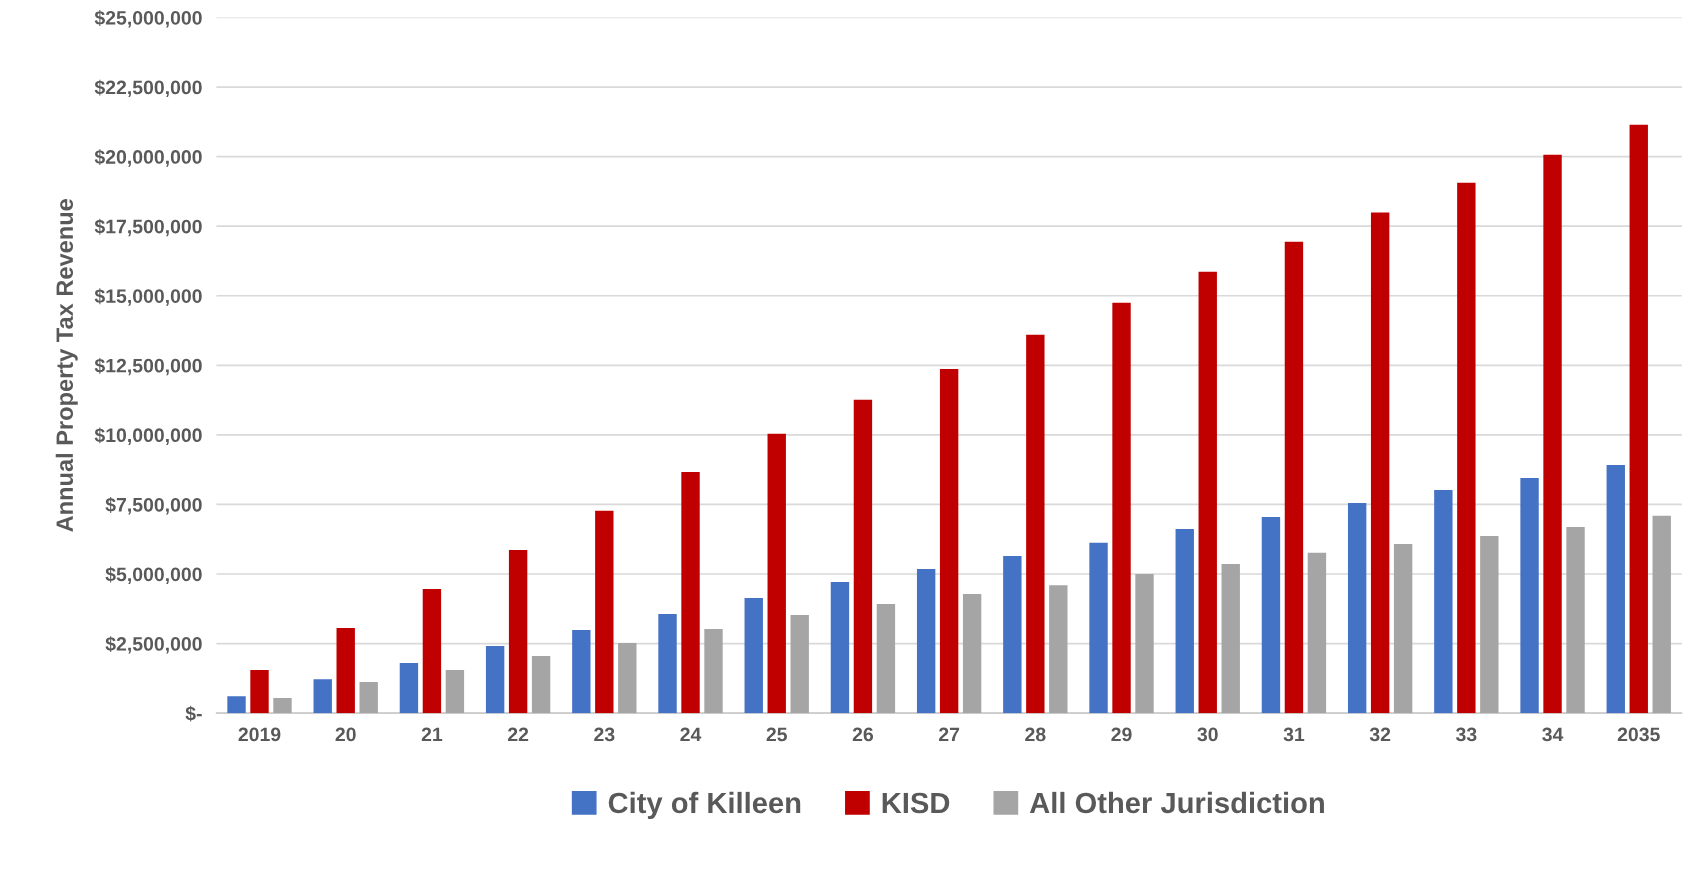  Describe the element at coordinates (148, 88) in the screenshot. I see `y-tick-label: $22,500,000` at that location.